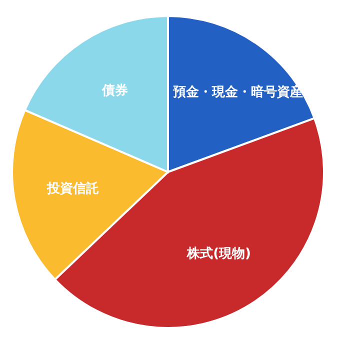  Describe the element at coordinates (114, 91) in the screenshot. I see `slice-label: 債券` at that location.